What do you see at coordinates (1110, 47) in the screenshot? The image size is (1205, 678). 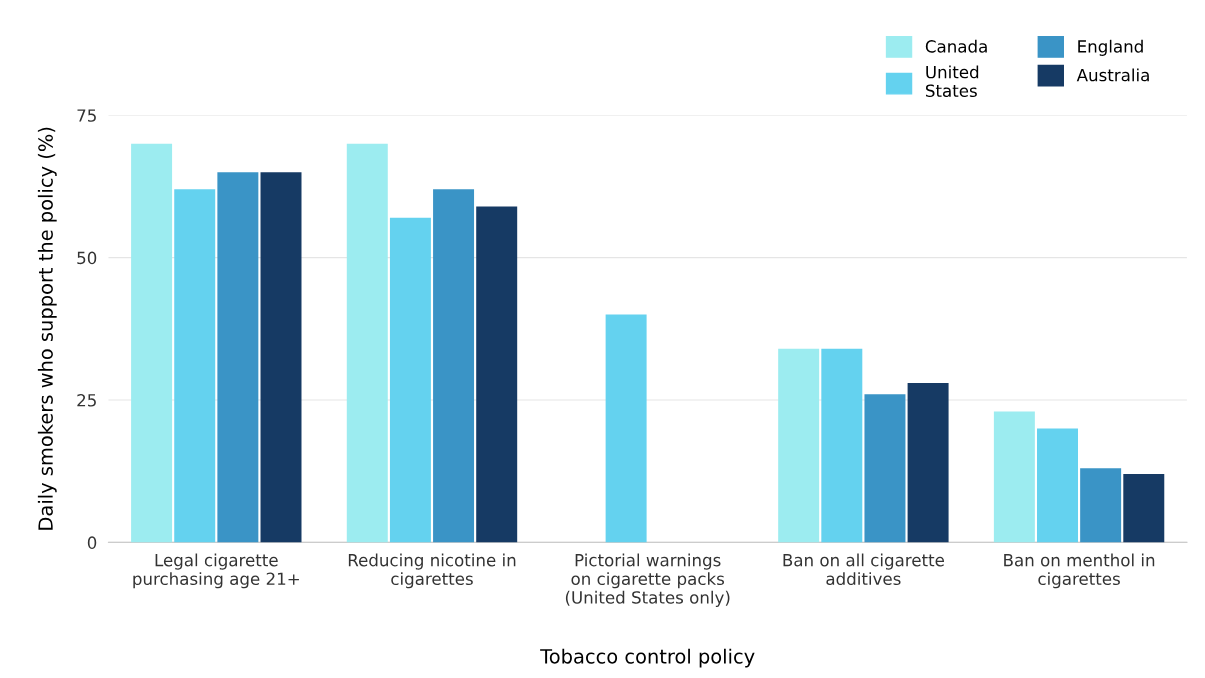 I see `legend-label: England` at bounding box center [1110, 47].